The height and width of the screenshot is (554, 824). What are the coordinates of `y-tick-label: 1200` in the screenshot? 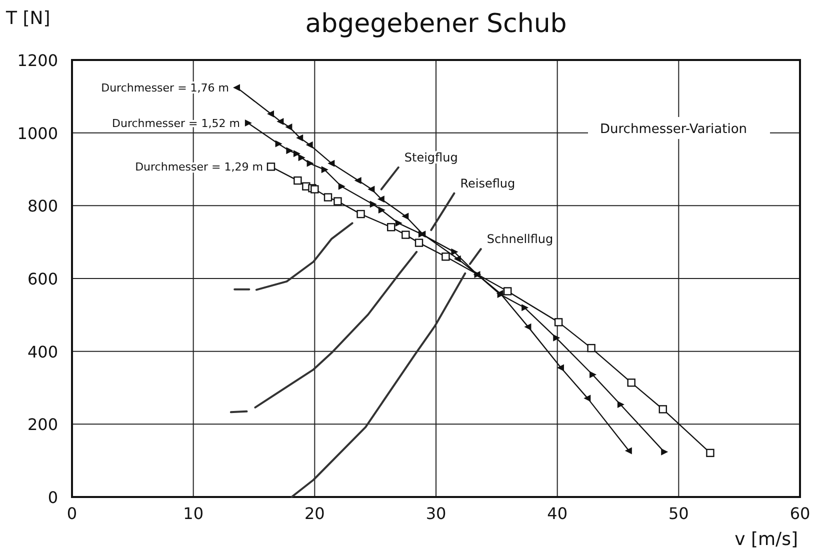 It's located at (37, 60).